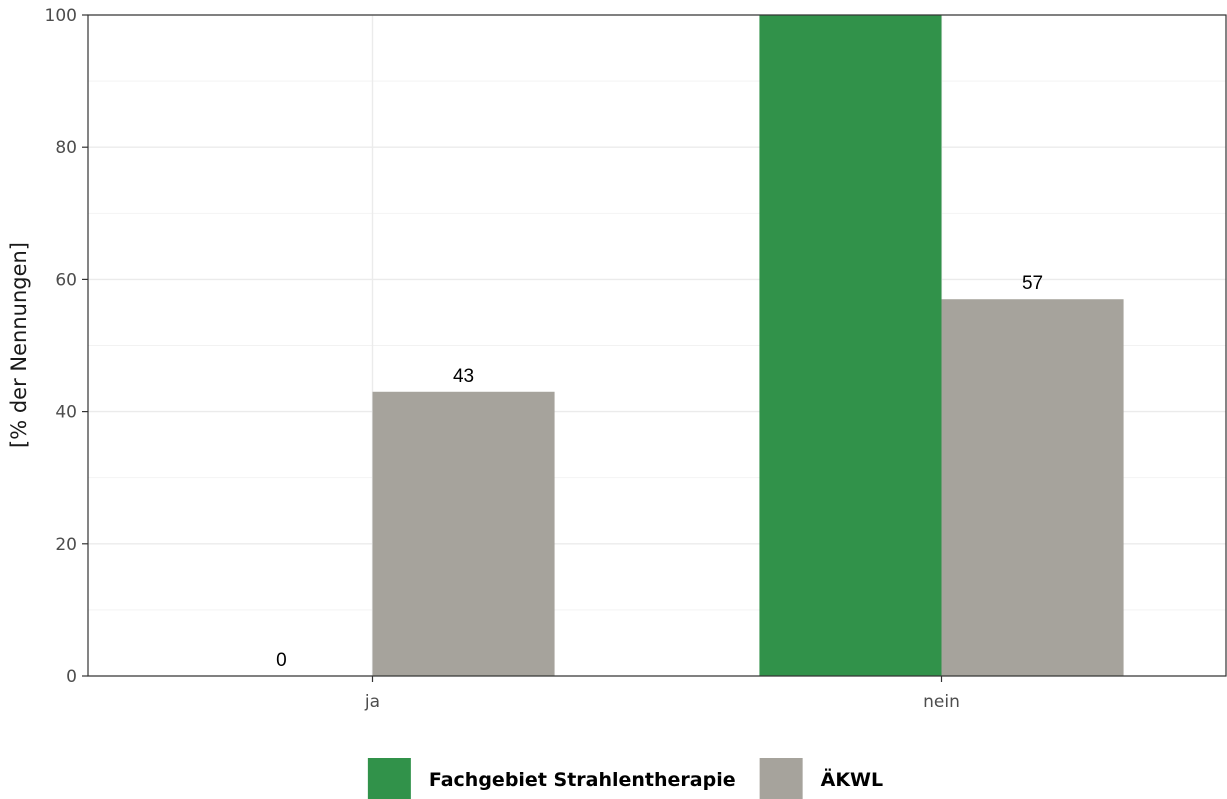 The width and height of the screenshot is (1227, 799). I want to click on legend: Fachgebiet Strahlentherapie ÄKWL, so click(625, 778).